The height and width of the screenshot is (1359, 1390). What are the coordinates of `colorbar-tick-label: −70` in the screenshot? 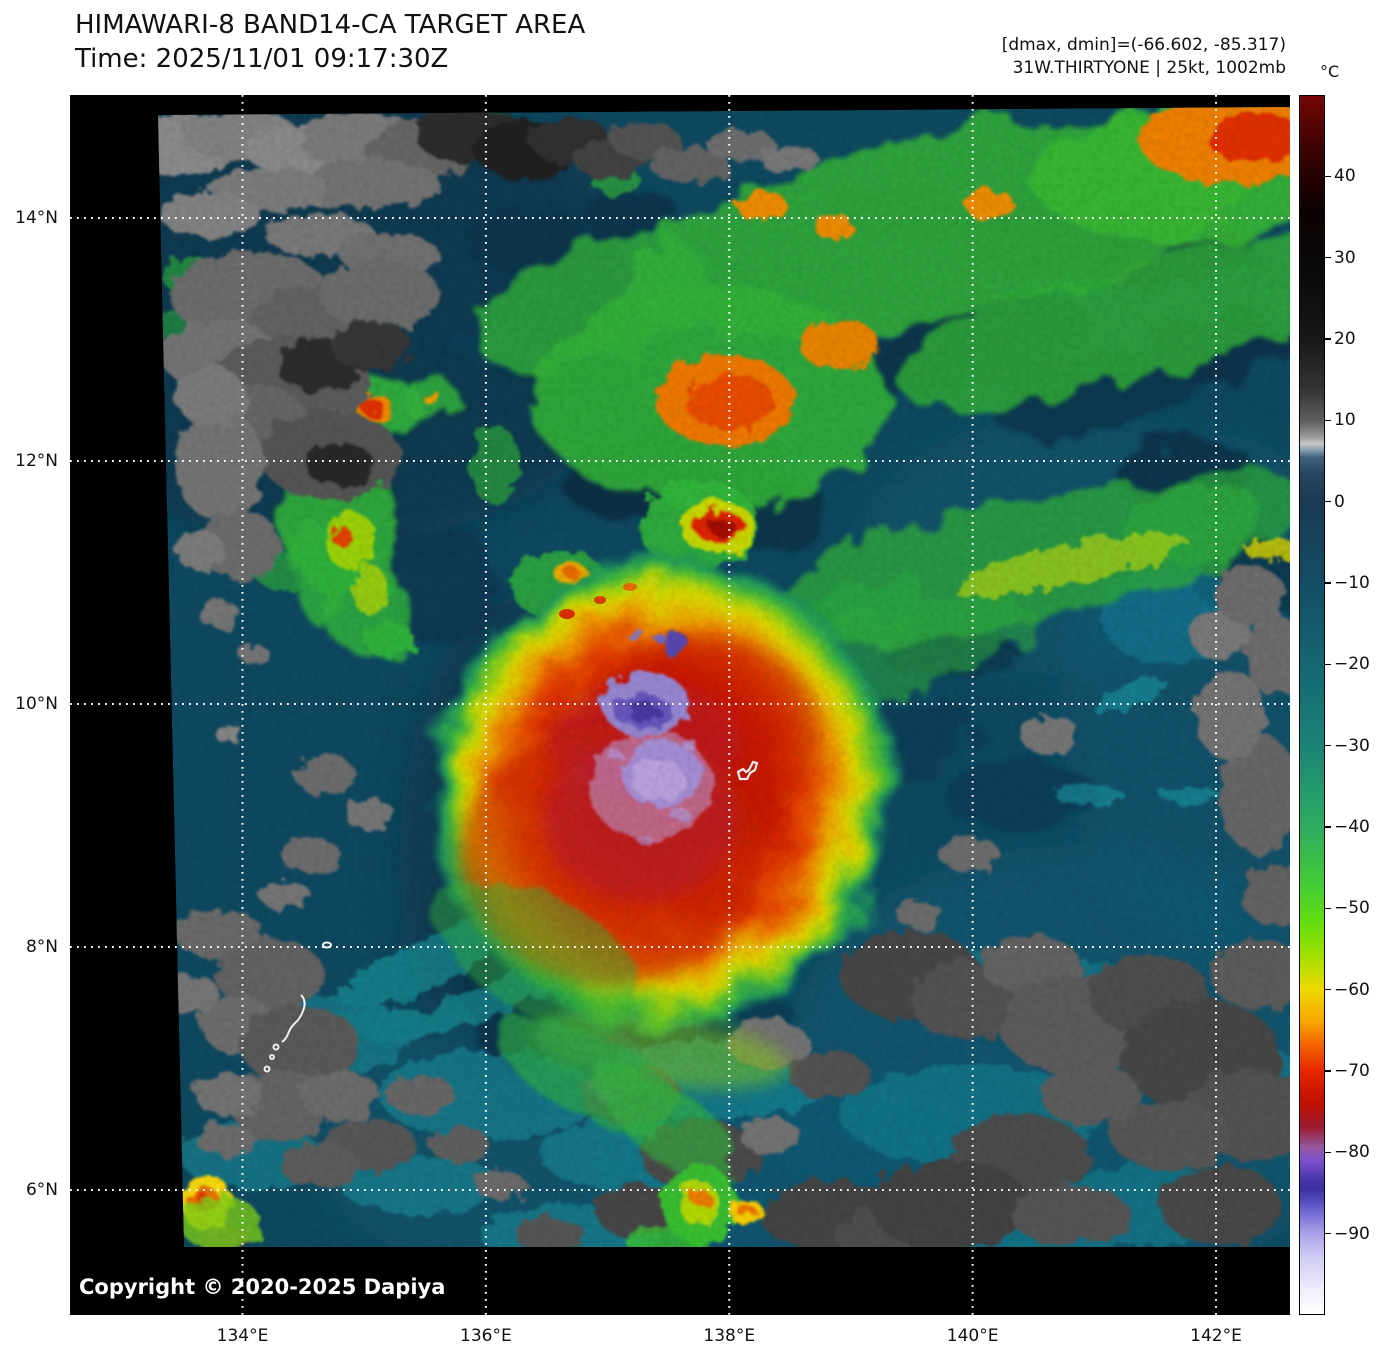 It's located at (1352, 1071).